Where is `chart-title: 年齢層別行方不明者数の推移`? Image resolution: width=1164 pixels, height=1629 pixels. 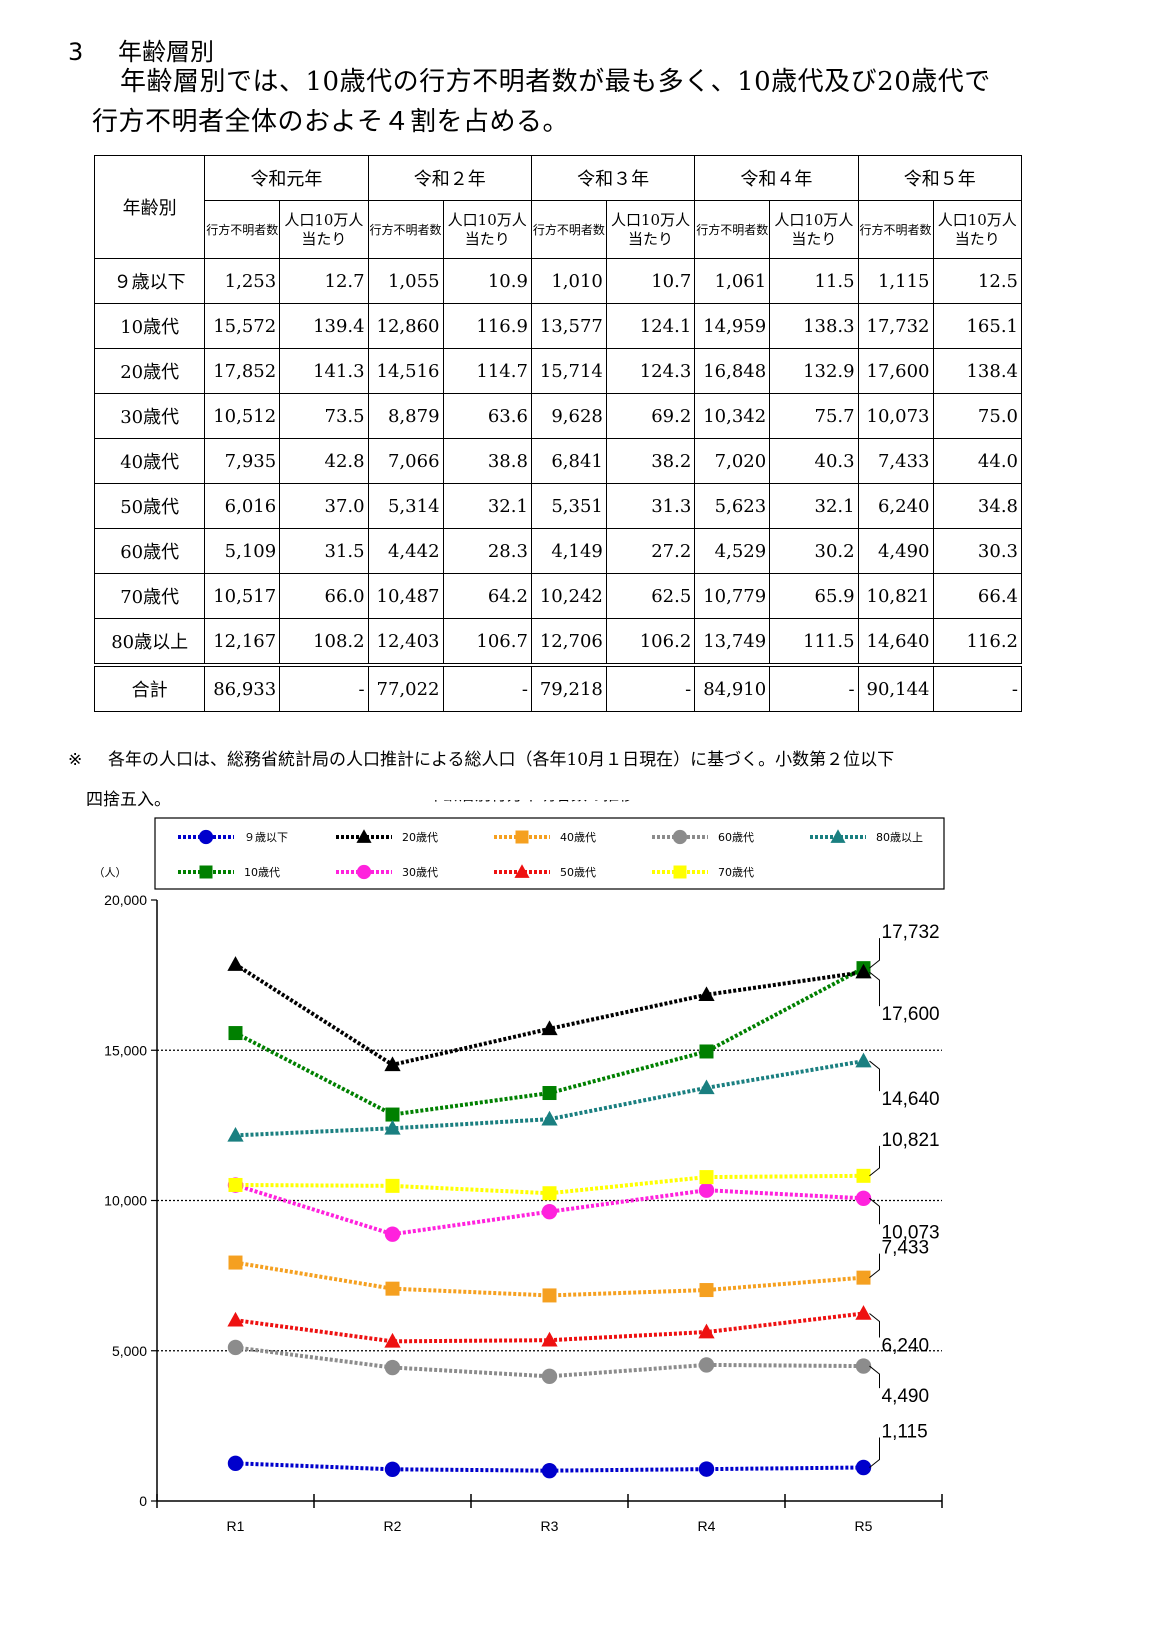 chart-title: 年齢層別行方不明者数の推移 is located at coordinates (531, 802).